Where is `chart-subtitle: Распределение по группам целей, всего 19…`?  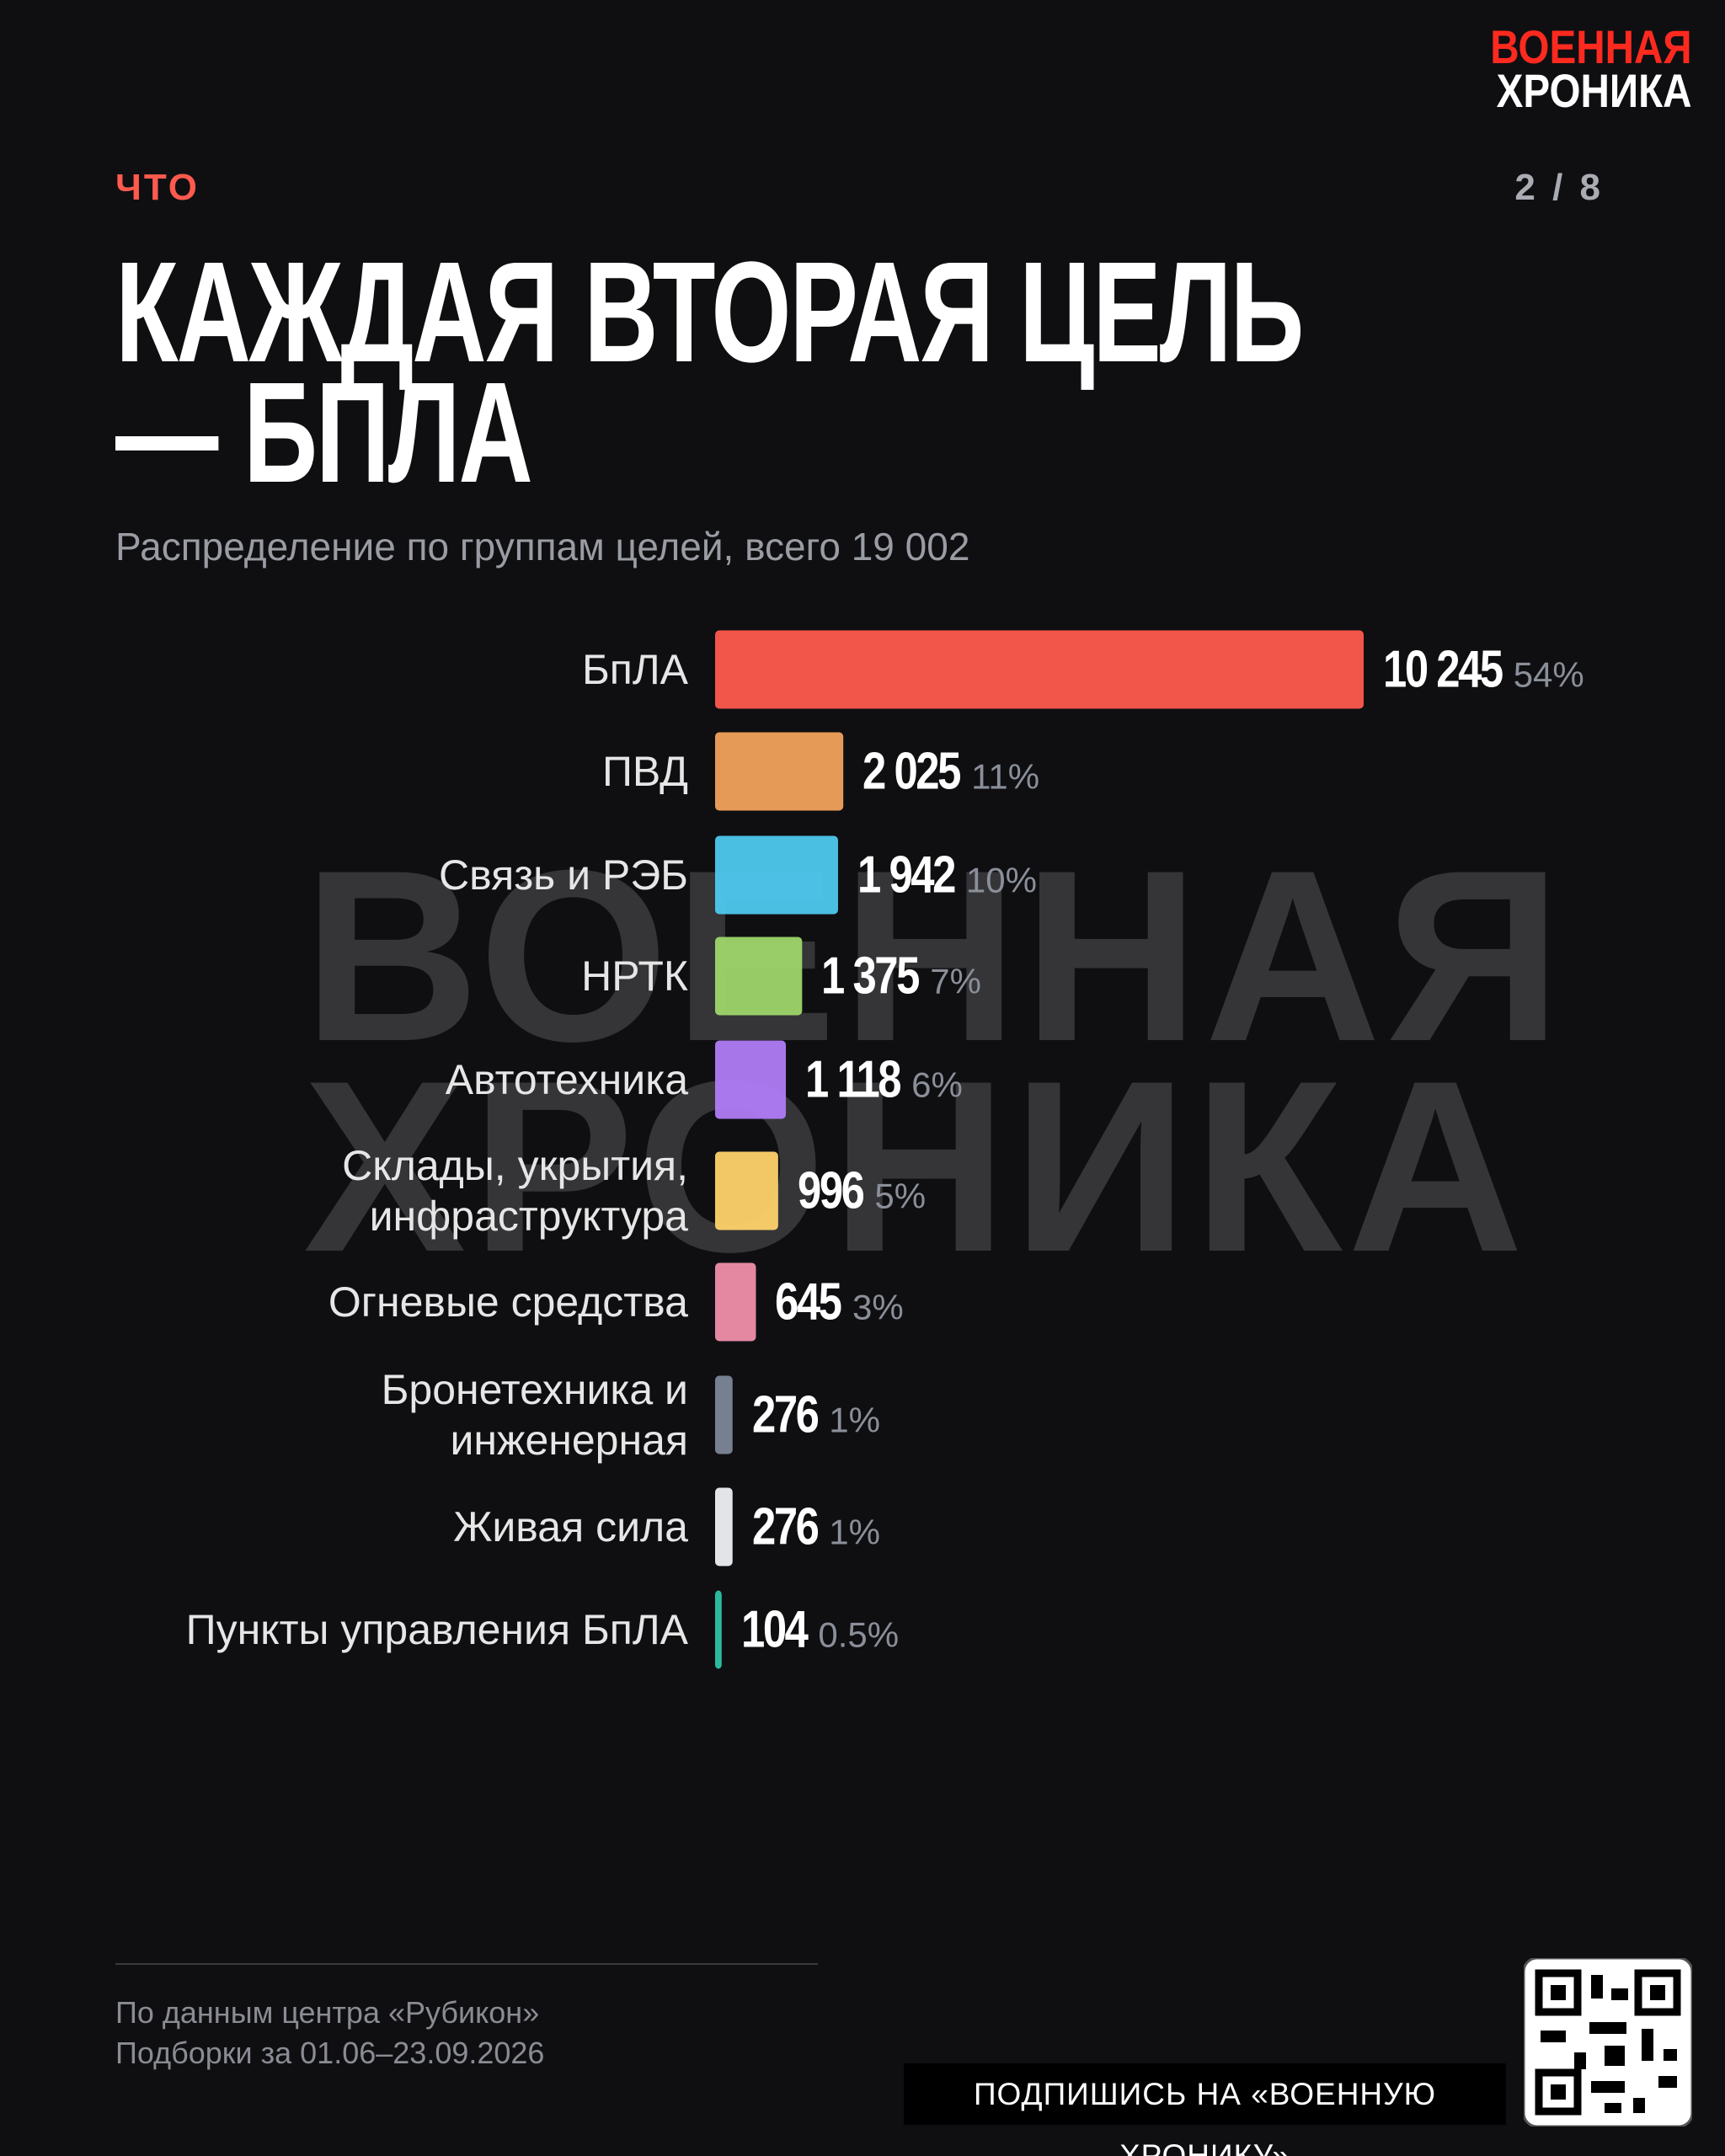 chart-subtitle: Распределение по группам целей, всего 19… is located at coordinates (542, 546).